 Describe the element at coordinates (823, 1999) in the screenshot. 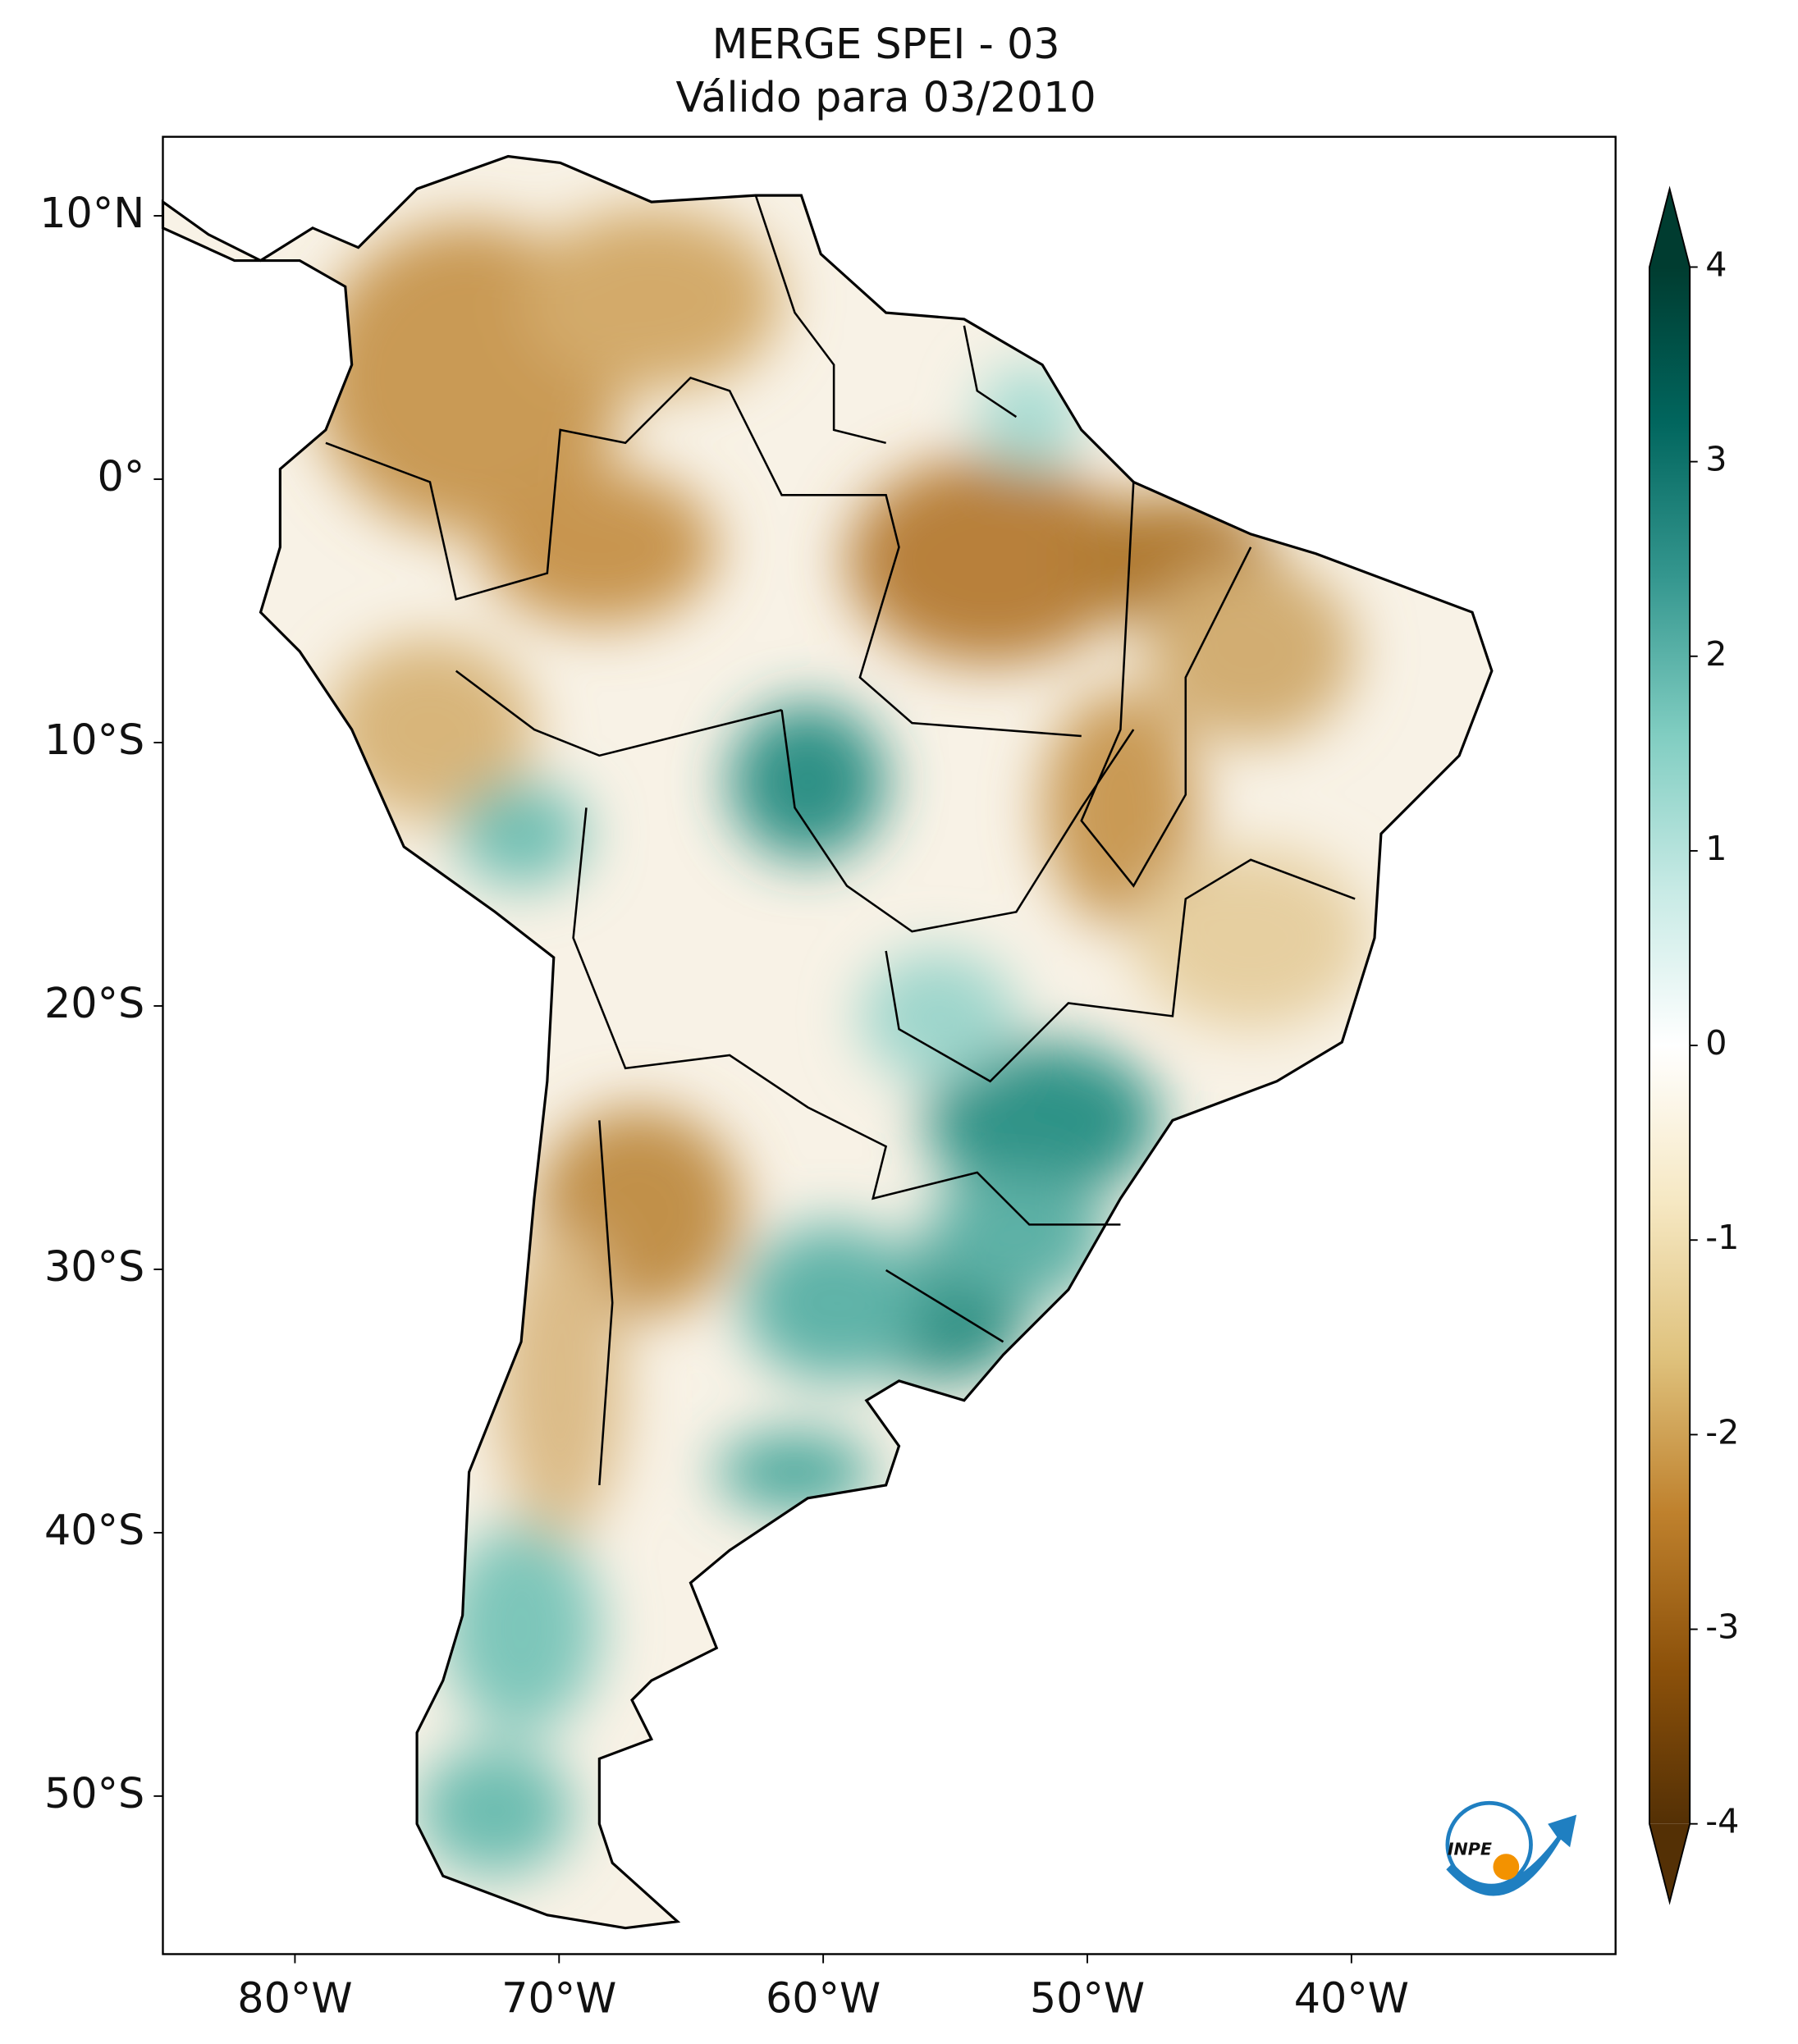

I see `x-tick-label: 60°W` at that location.